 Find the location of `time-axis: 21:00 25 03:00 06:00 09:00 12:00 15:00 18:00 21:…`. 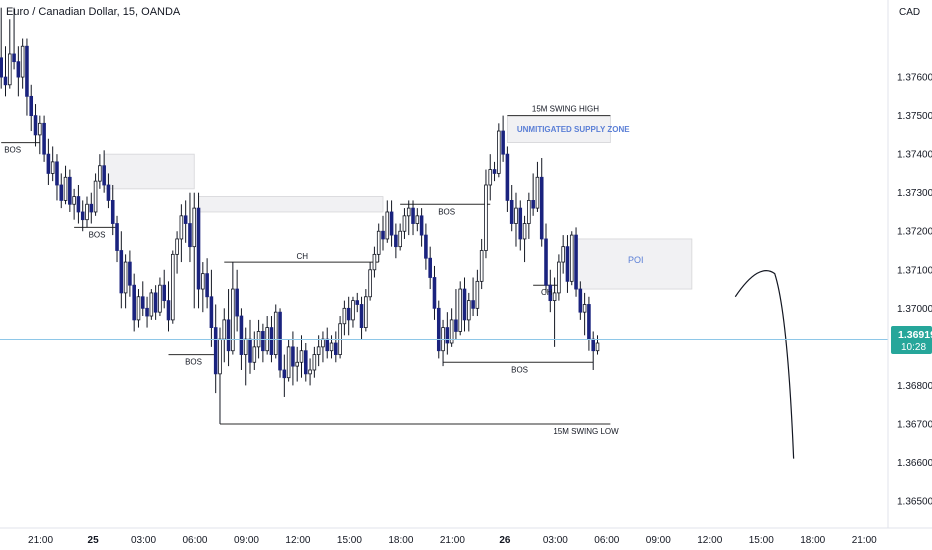

time-axis: 21:00 25 03:00 06:00 09:00 12:00 15:00 18:00 21:… is located at coordinates (452, 540).